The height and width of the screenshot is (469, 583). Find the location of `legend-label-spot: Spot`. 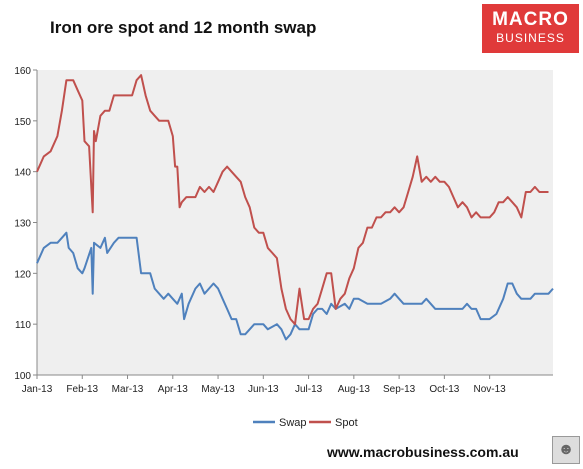

legend-label-spot: Spot is located at coordinates (346, 423).